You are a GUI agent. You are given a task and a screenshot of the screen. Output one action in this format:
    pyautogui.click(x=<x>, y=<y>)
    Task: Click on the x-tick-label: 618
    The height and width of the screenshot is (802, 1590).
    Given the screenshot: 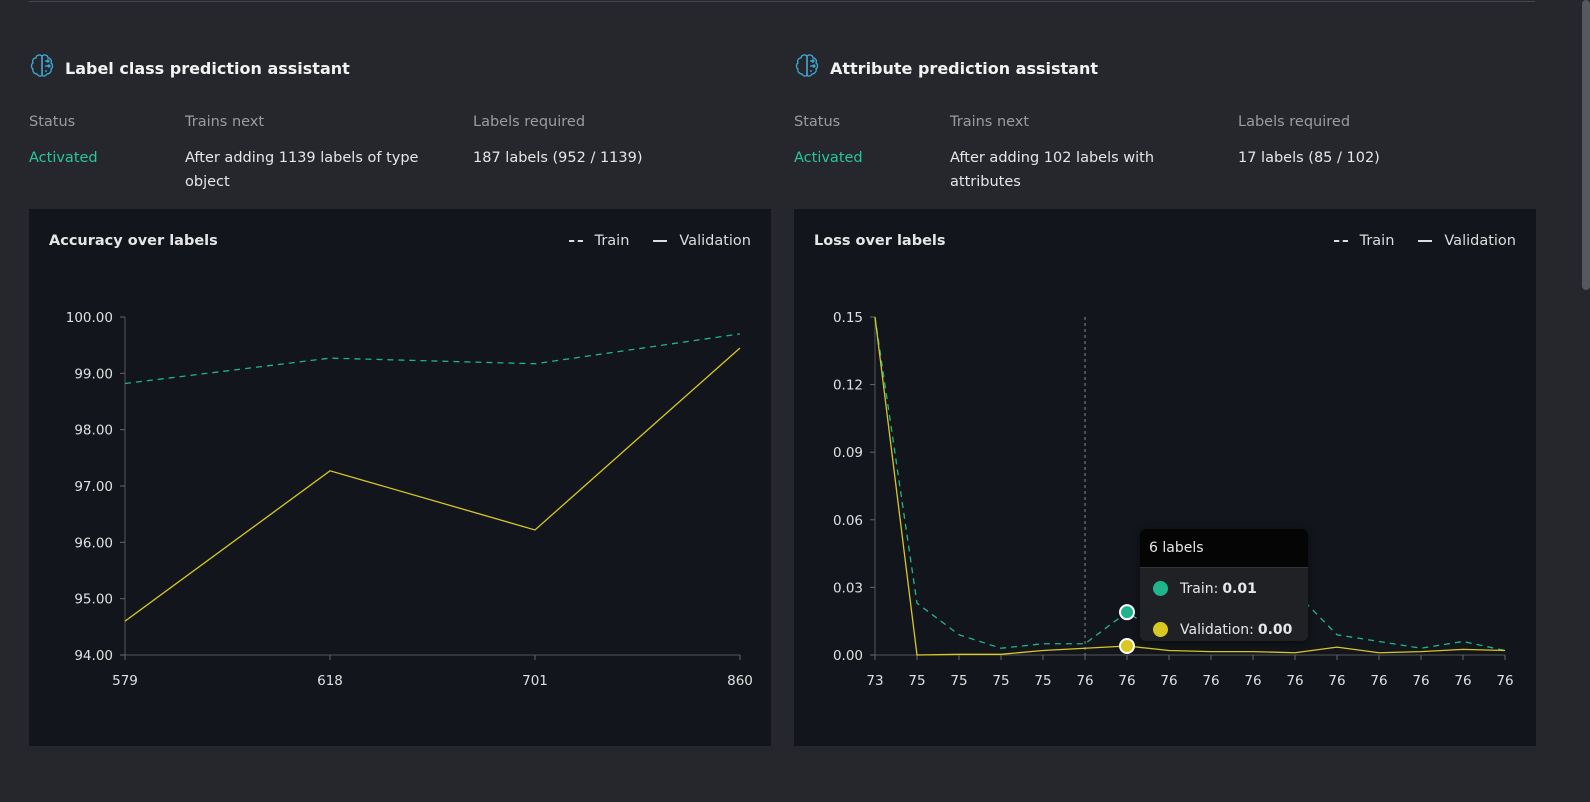 What is the action you would take?
    pyautogui.click(x=330, y=681)
    